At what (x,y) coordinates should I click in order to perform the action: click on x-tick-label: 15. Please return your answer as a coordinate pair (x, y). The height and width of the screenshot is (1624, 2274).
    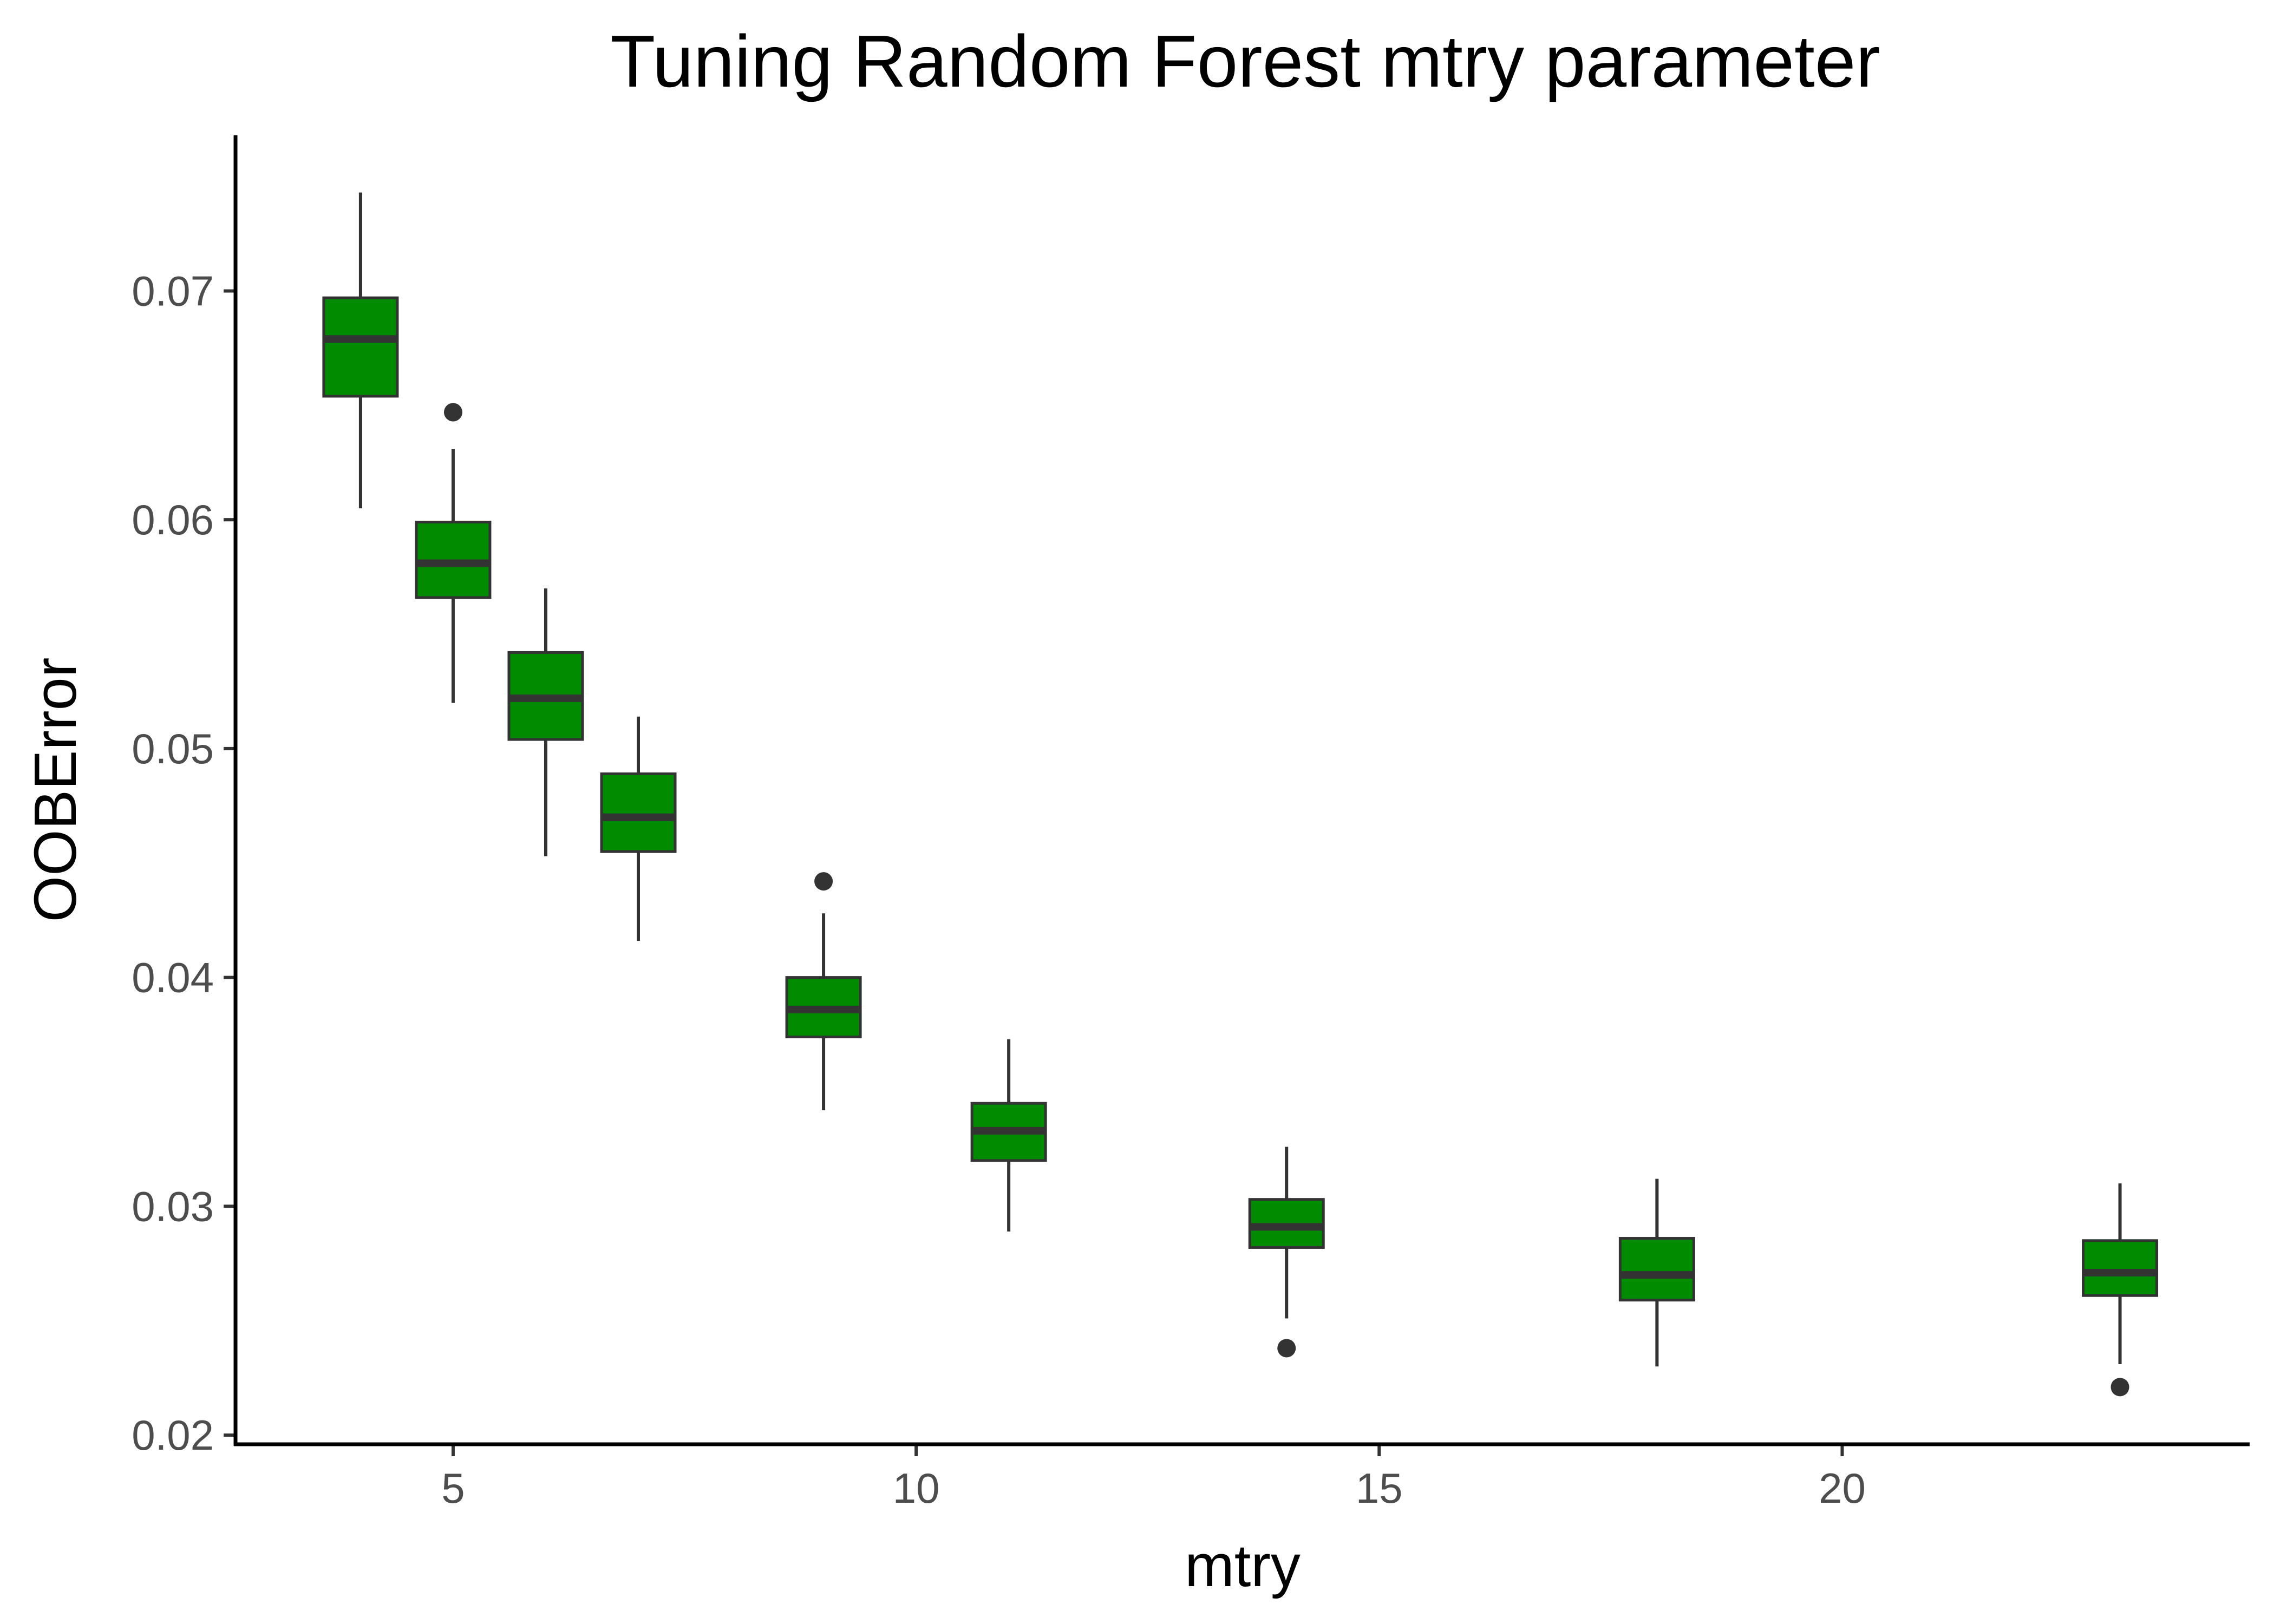
    Looking at the image, I should click on (1380, 1488).